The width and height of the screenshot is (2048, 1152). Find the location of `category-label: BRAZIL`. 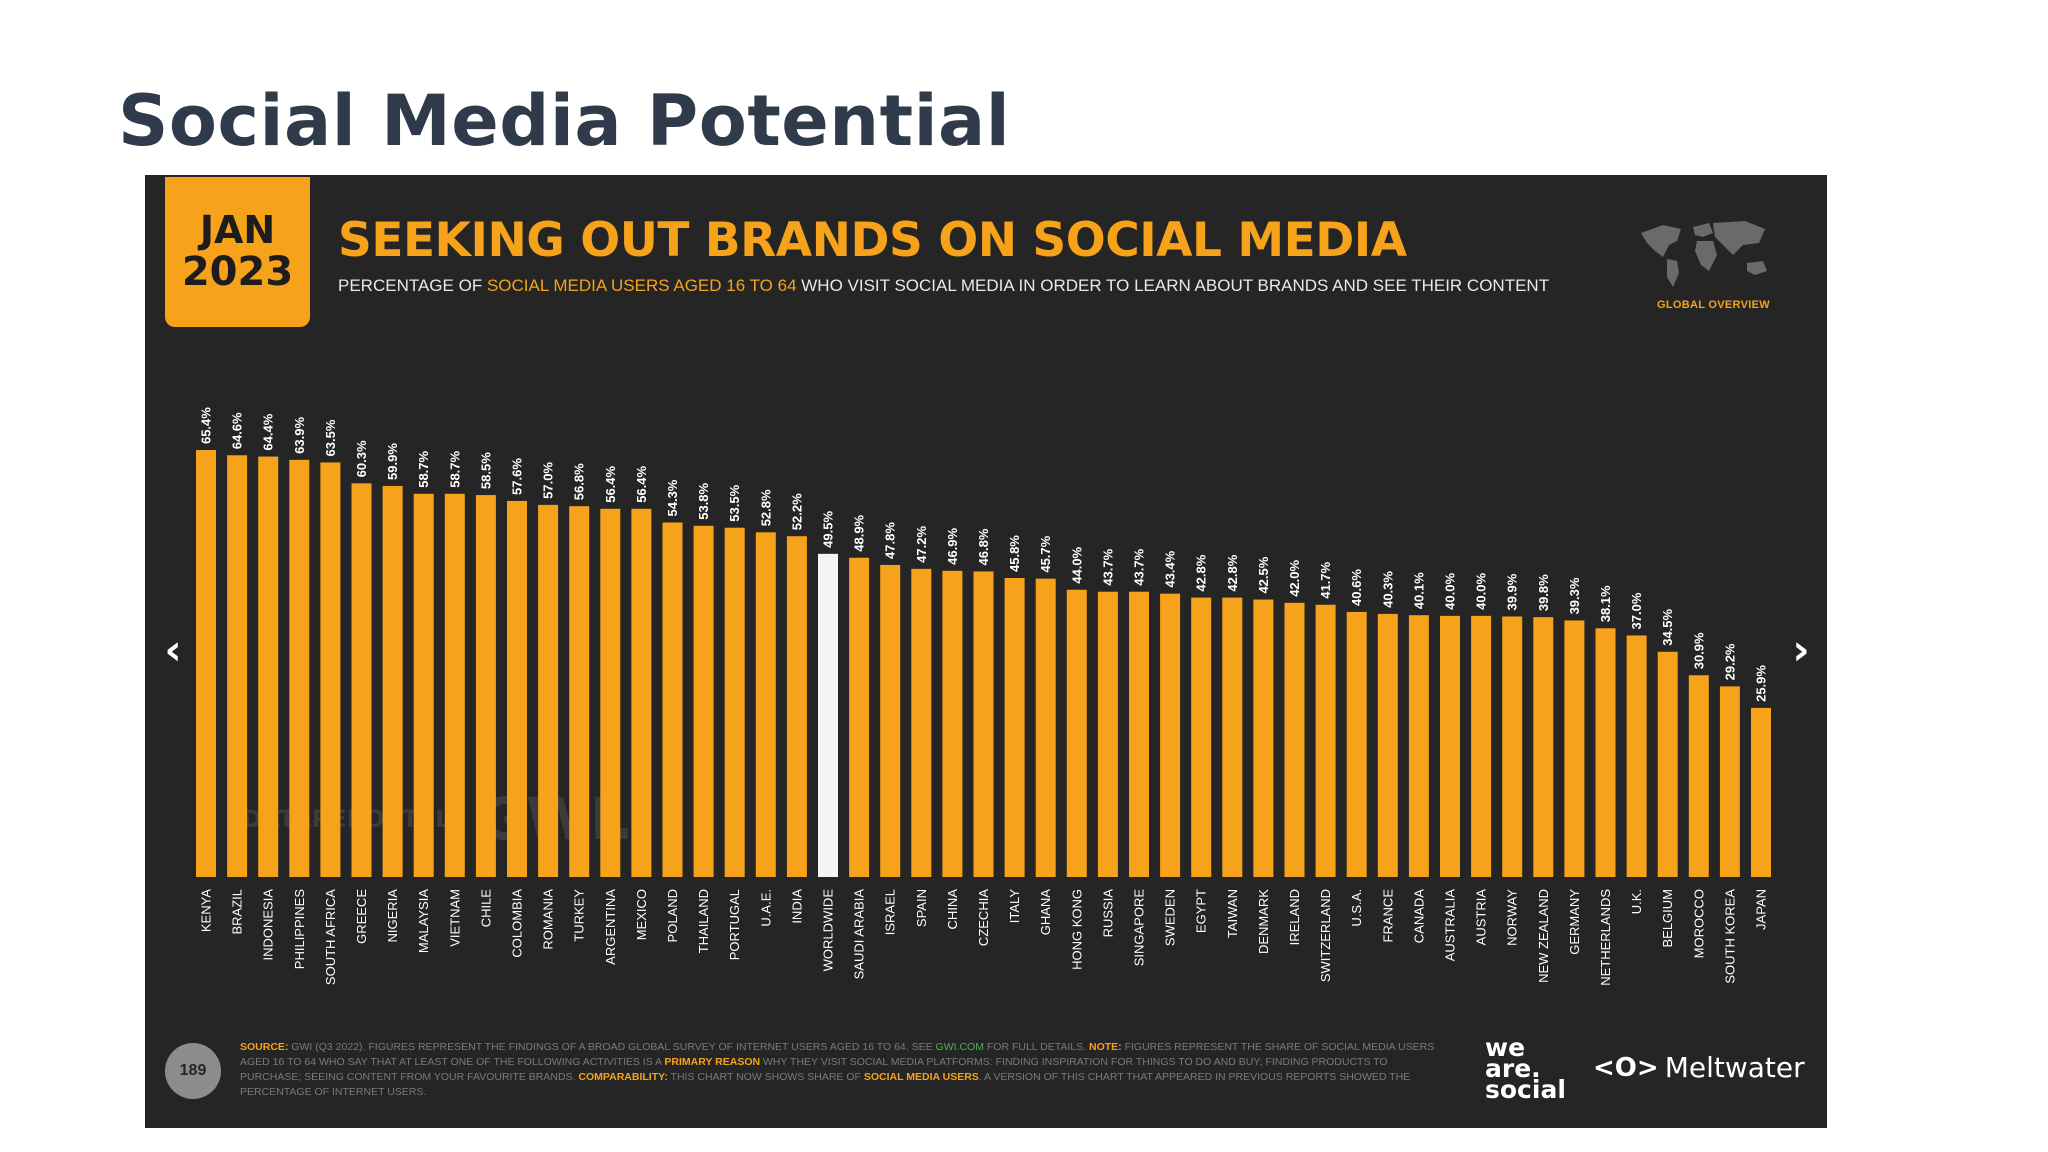

category-label: BRAZIL is located at coordinates (237, 912).